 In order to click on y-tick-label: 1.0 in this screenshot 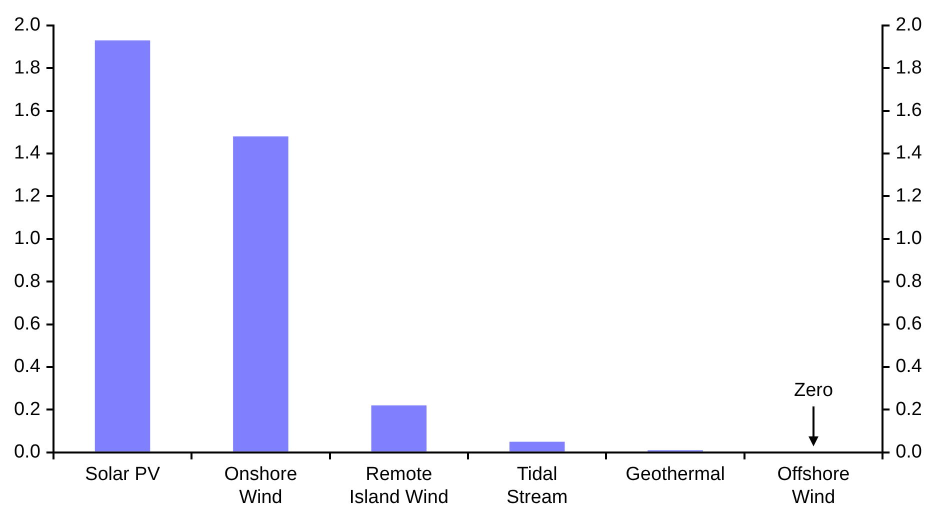, I will do `click(27, 239)`.